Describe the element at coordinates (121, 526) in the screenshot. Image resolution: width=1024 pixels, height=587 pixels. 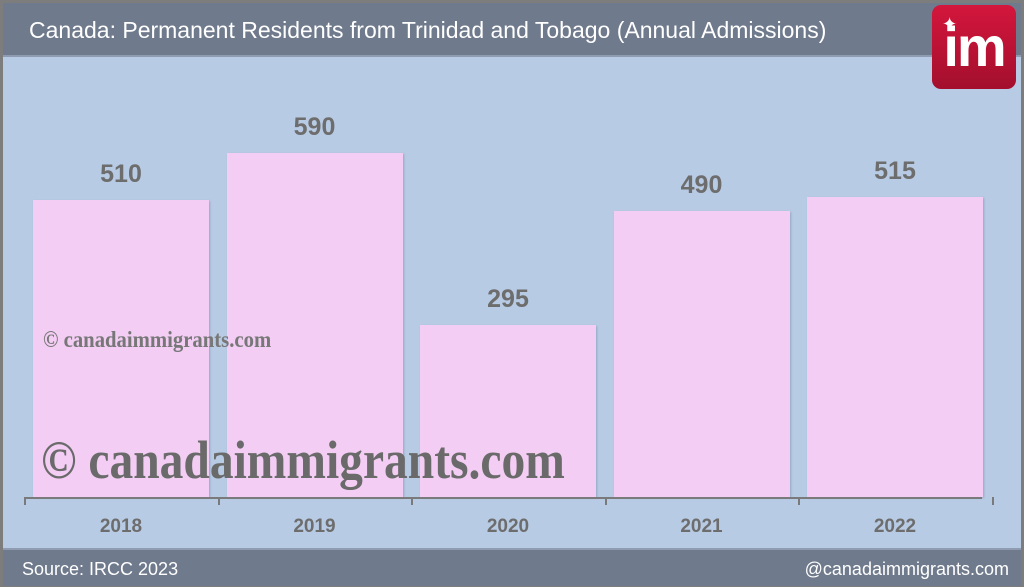
I see `x-tick-label-2018: 2018` at that location.